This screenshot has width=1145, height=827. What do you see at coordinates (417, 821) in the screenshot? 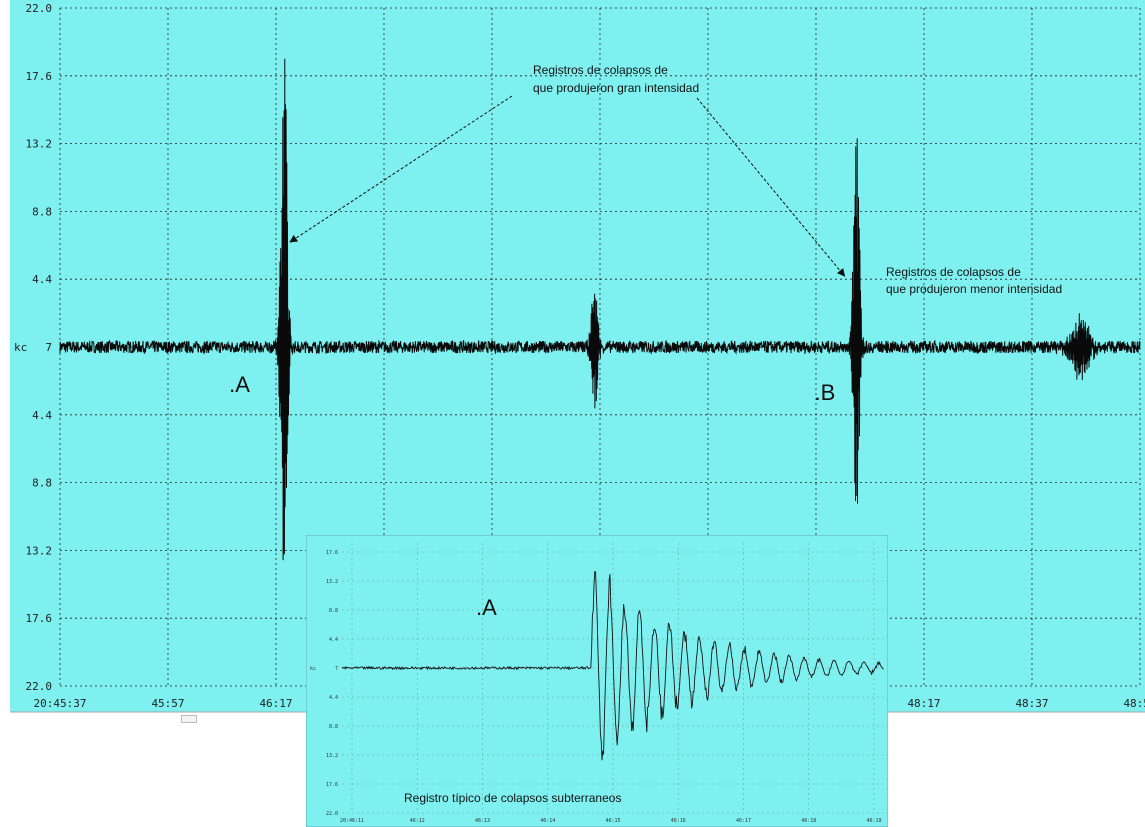
I see `inset-x-tick-label: 46:12` at bounding box center [417, 821].